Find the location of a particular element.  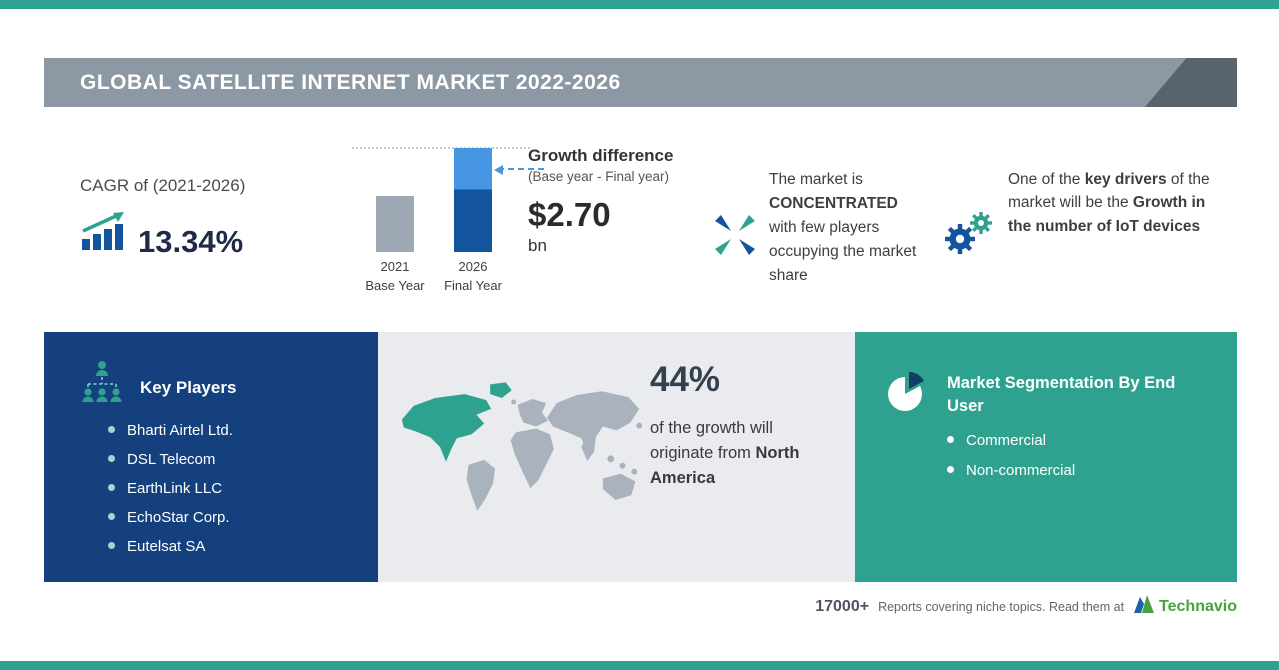

bar-label-2021: 2021 Base Year is located at coordinates (395, 277).